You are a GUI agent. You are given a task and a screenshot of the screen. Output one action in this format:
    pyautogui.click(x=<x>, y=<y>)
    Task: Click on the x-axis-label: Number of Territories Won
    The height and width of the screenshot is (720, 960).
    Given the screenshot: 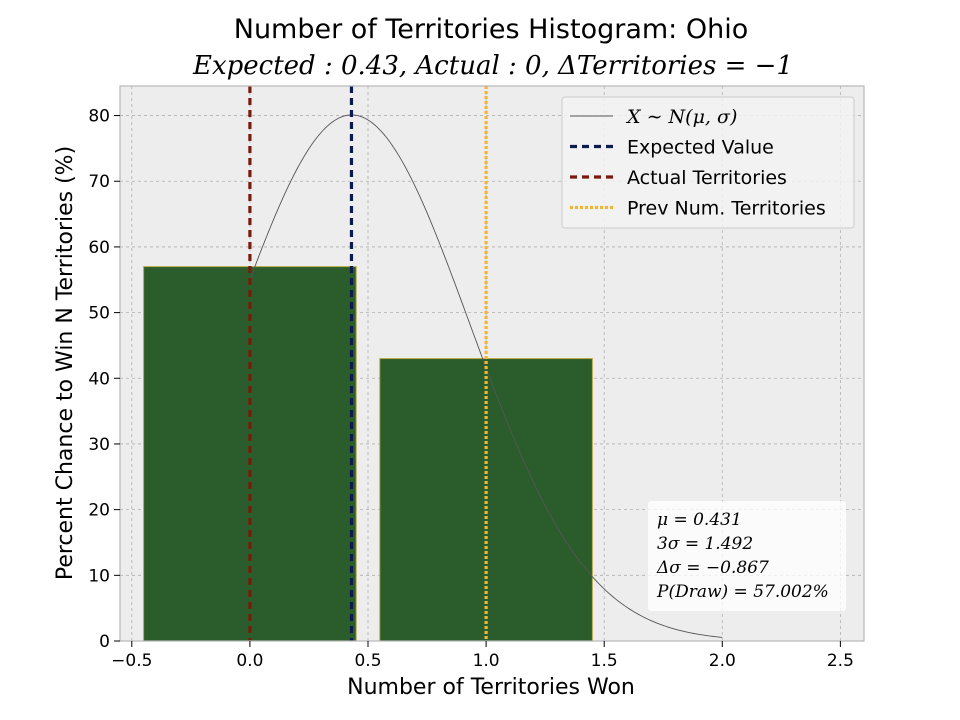 What is the action you would take?
    pyautogui.click(x=491, y=687)
    